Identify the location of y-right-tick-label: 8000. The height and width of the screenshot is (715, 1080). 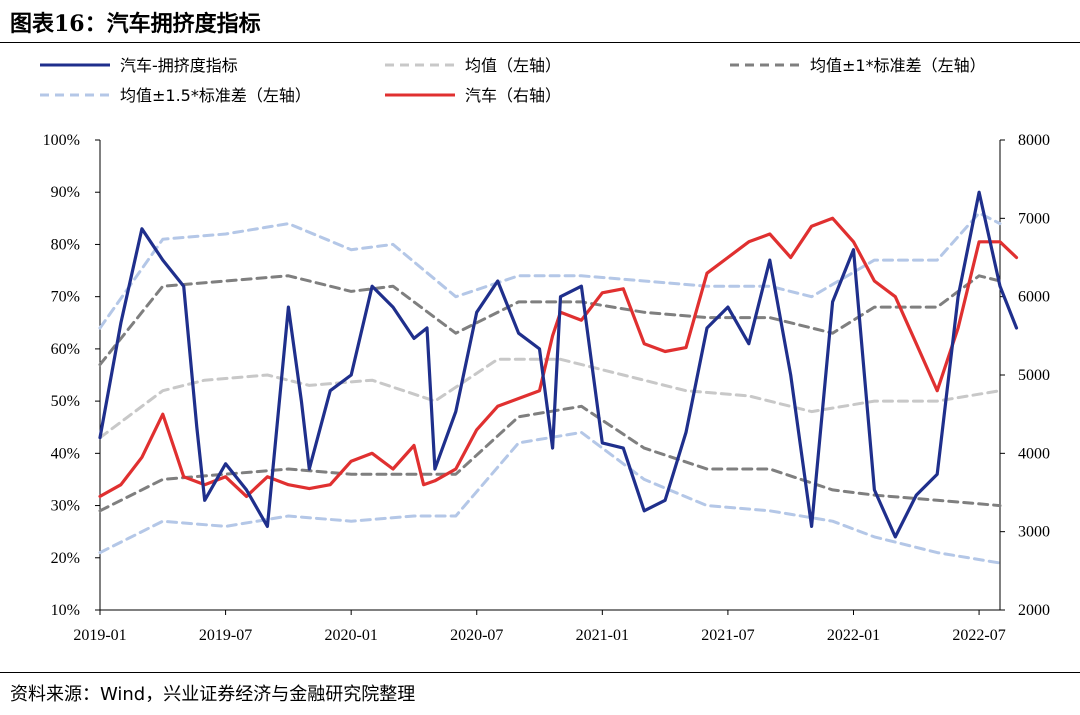
(1034, 140).